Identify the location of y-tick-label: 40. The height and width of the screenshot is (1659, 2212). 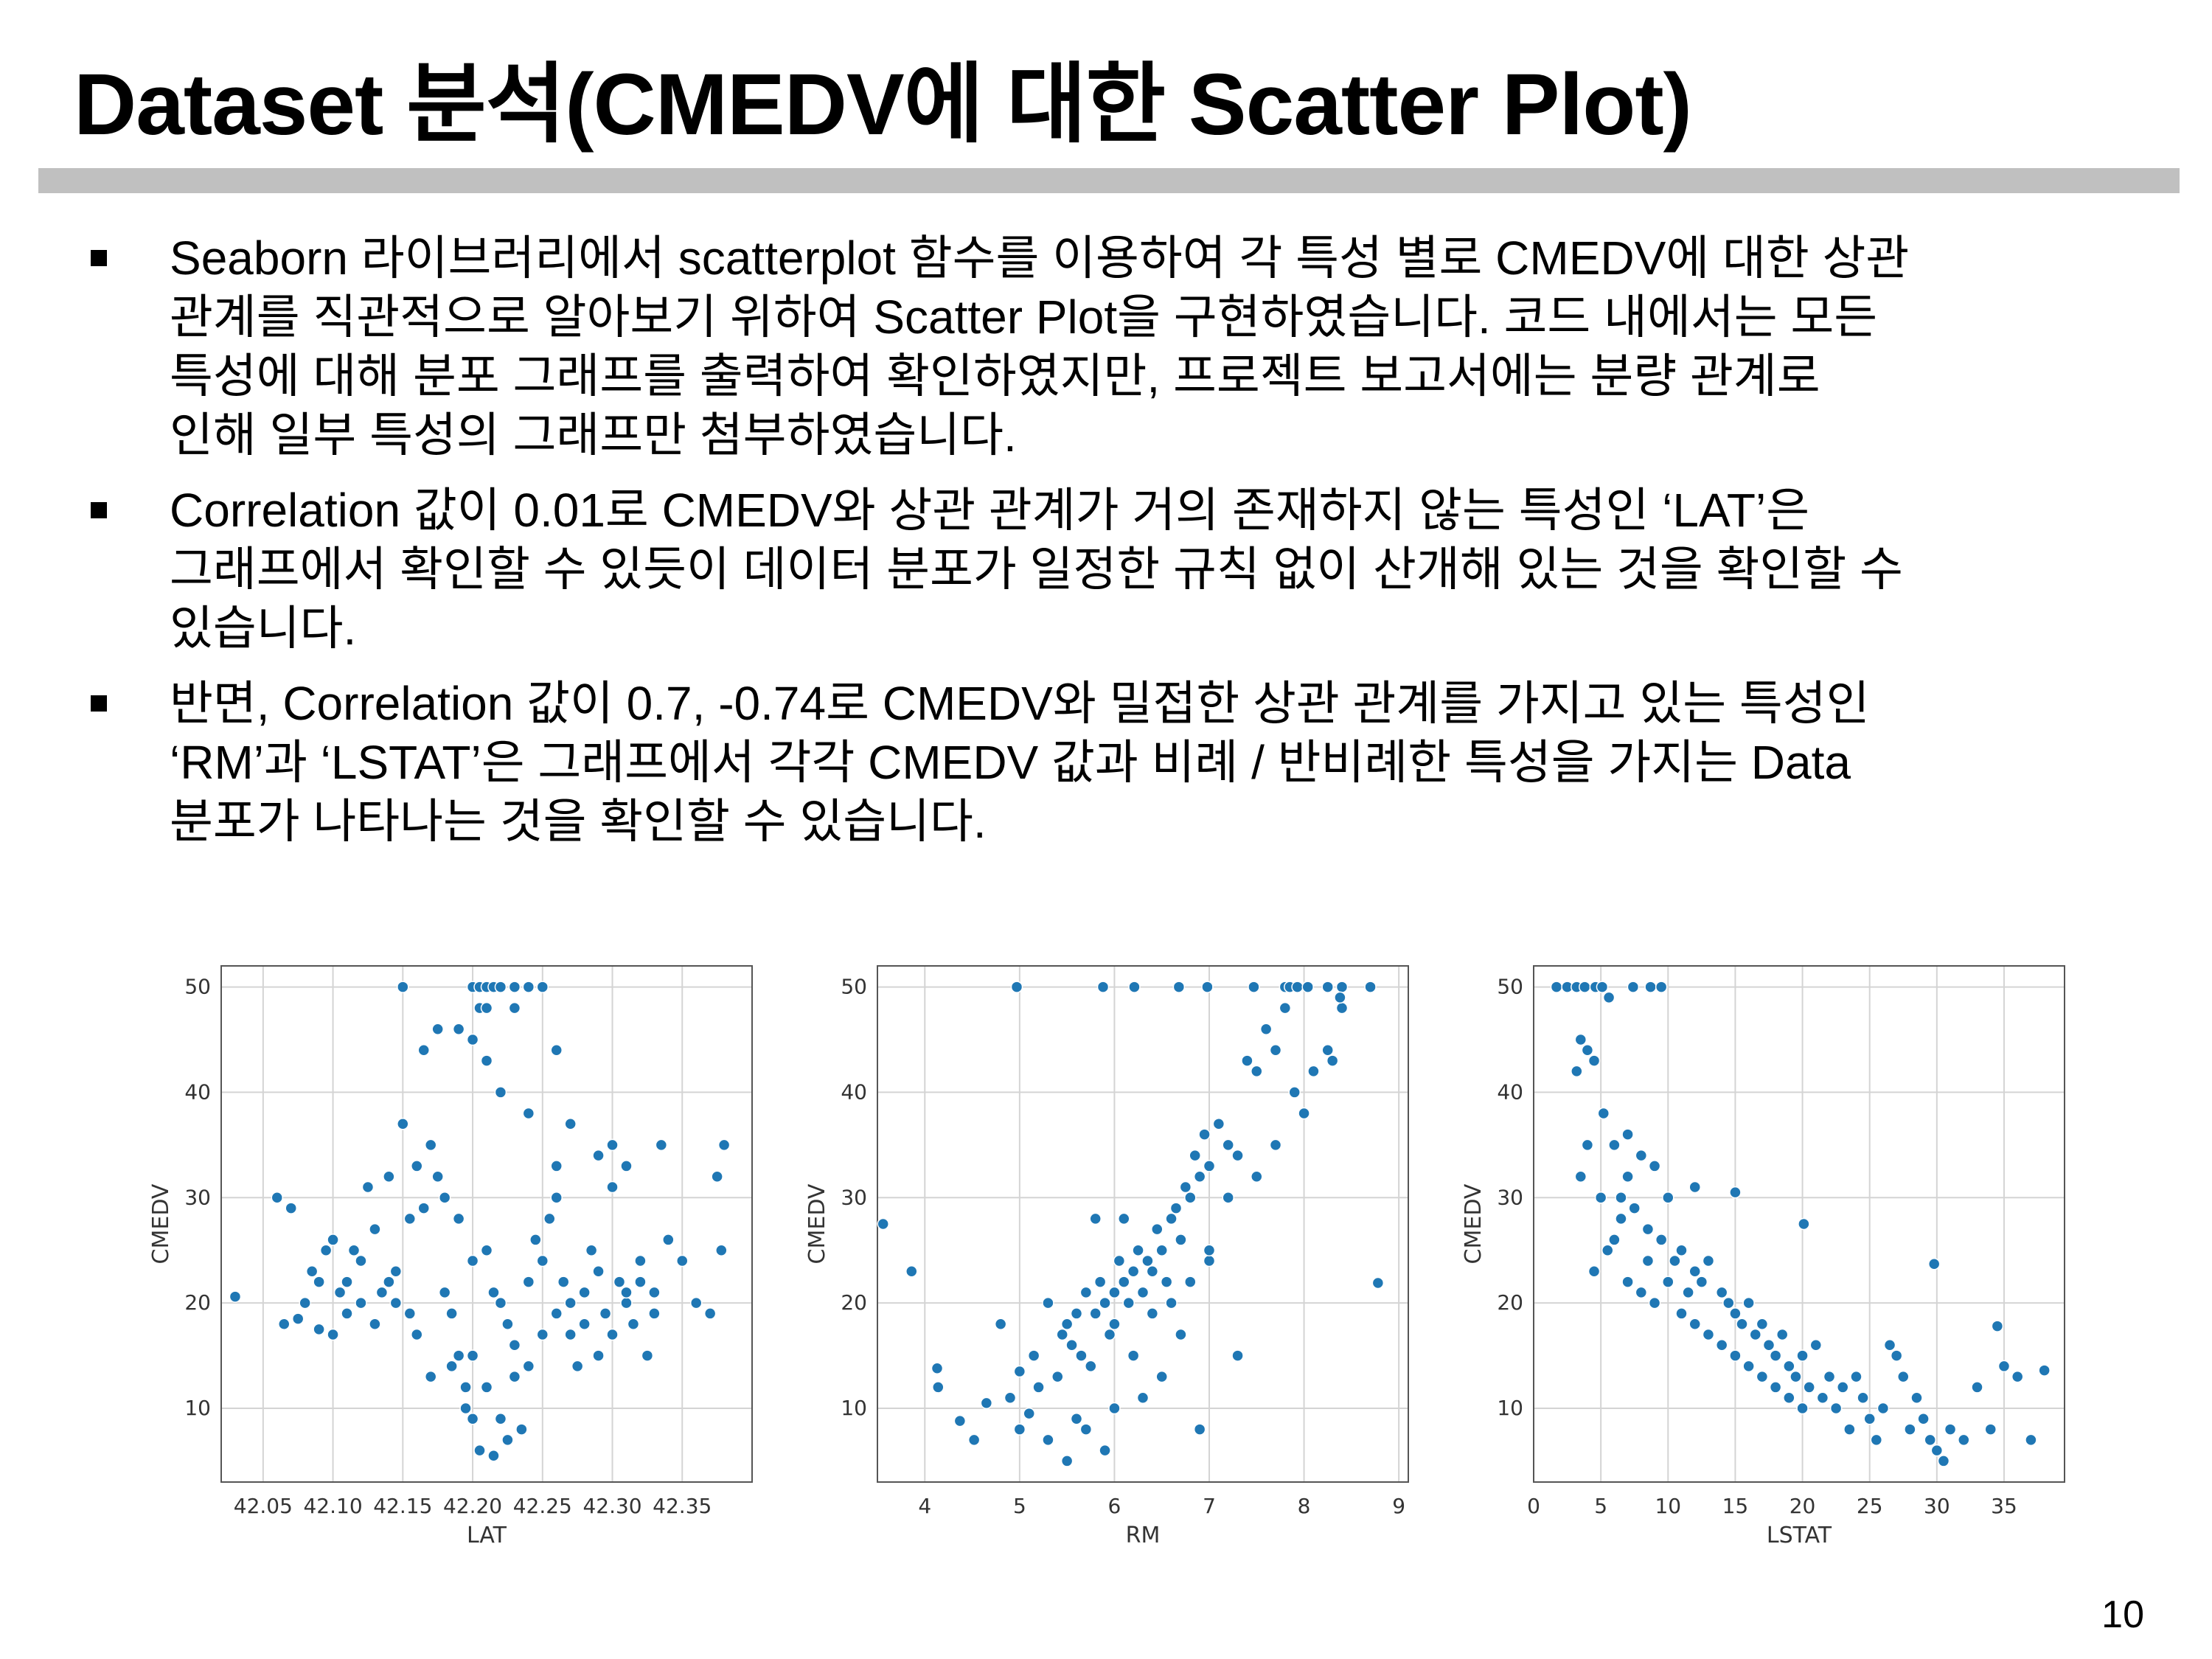
(854, 1091).